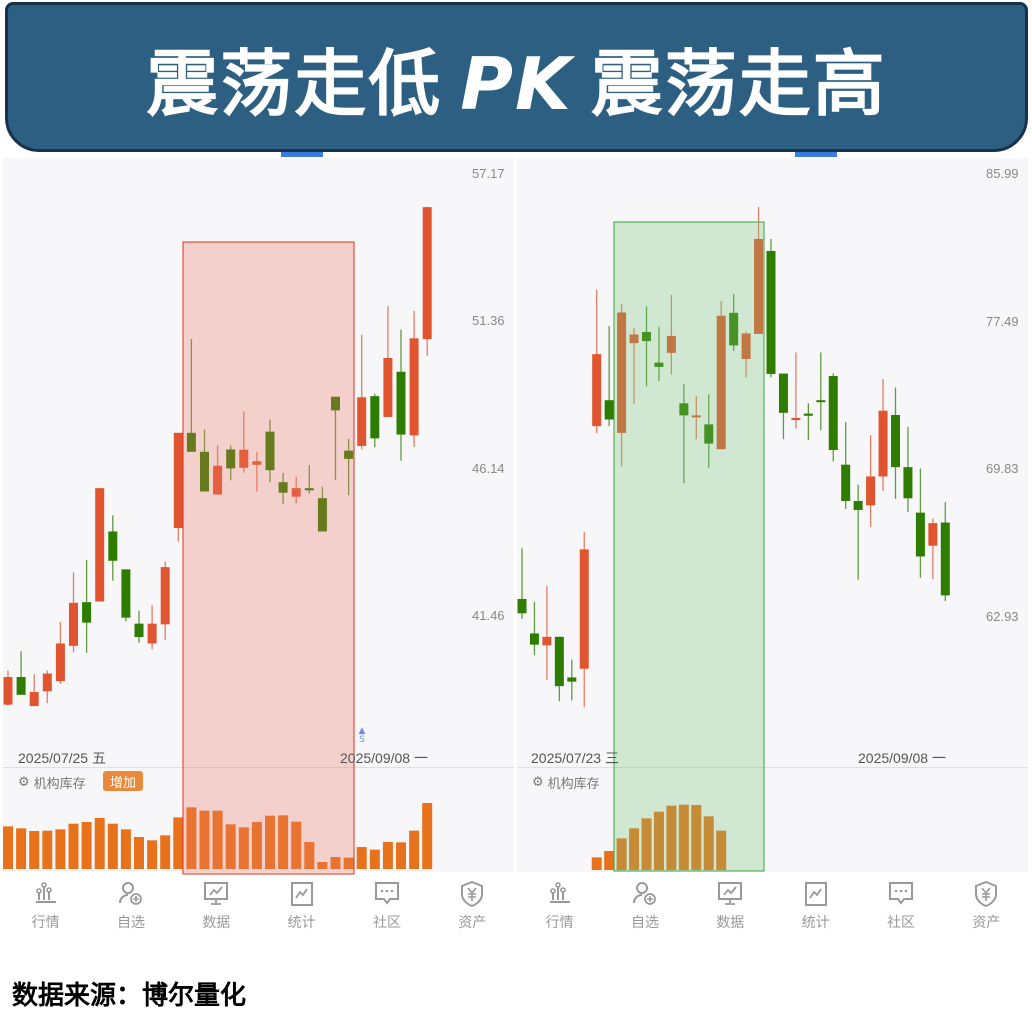  I want to click on nav-label: 数据, so click(730, 923).